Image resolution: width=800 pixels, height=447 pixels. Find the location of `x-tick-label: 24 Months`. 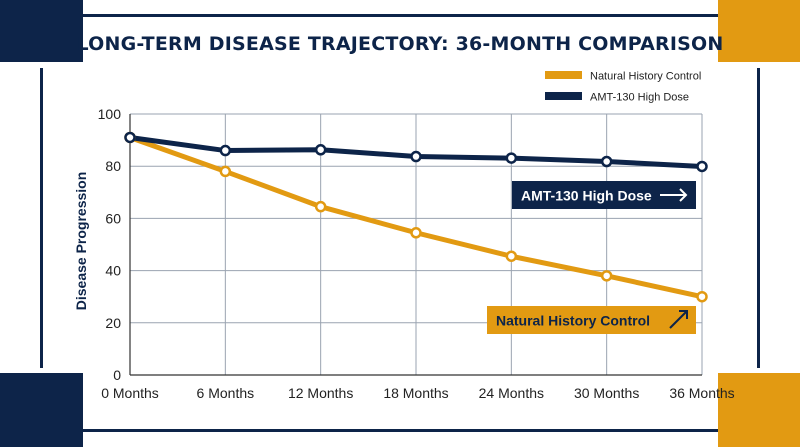

x-tick-label: 24 Months is located at coordinates (511, 393).